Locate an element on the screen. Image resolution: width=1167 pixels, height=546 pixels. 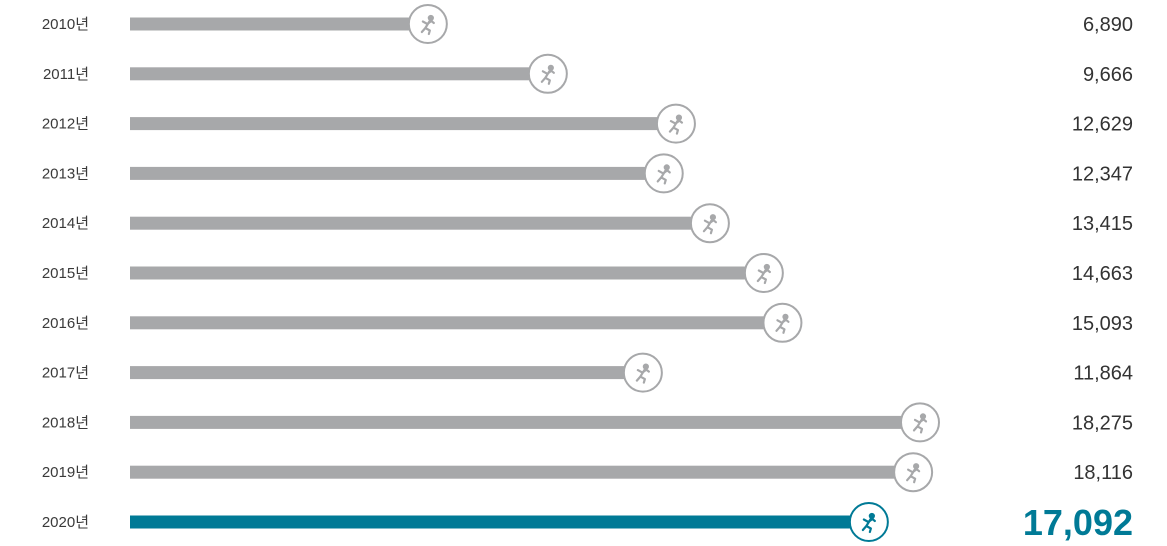
bar-row: 2014년 13,415 is located at coordinates (587, 223).